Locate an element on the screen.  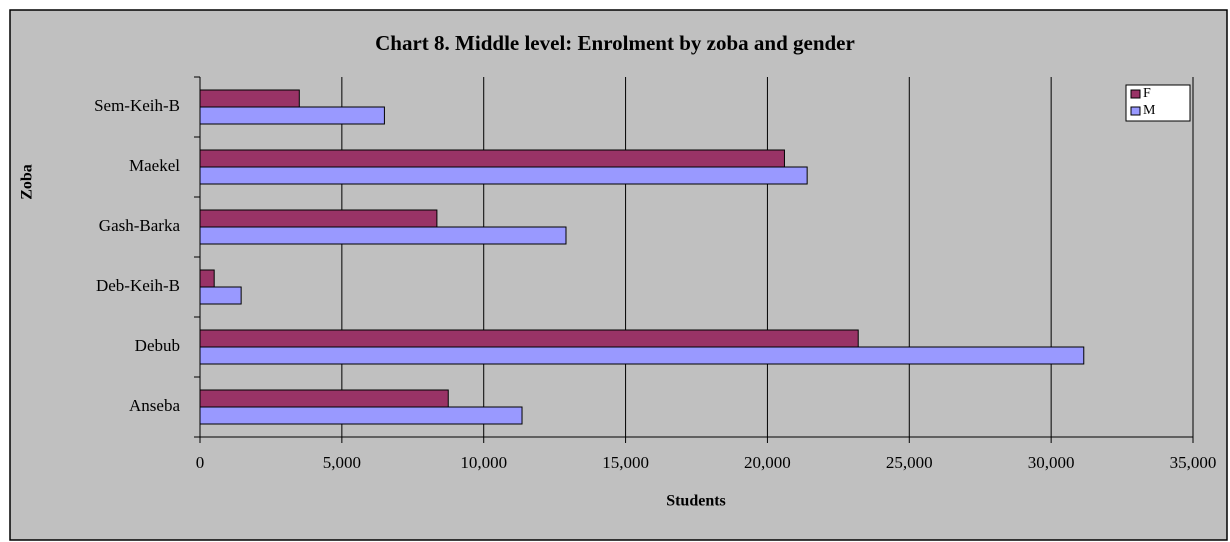
x-tick-label: 35,000 is located at coordinates (1193, 462).